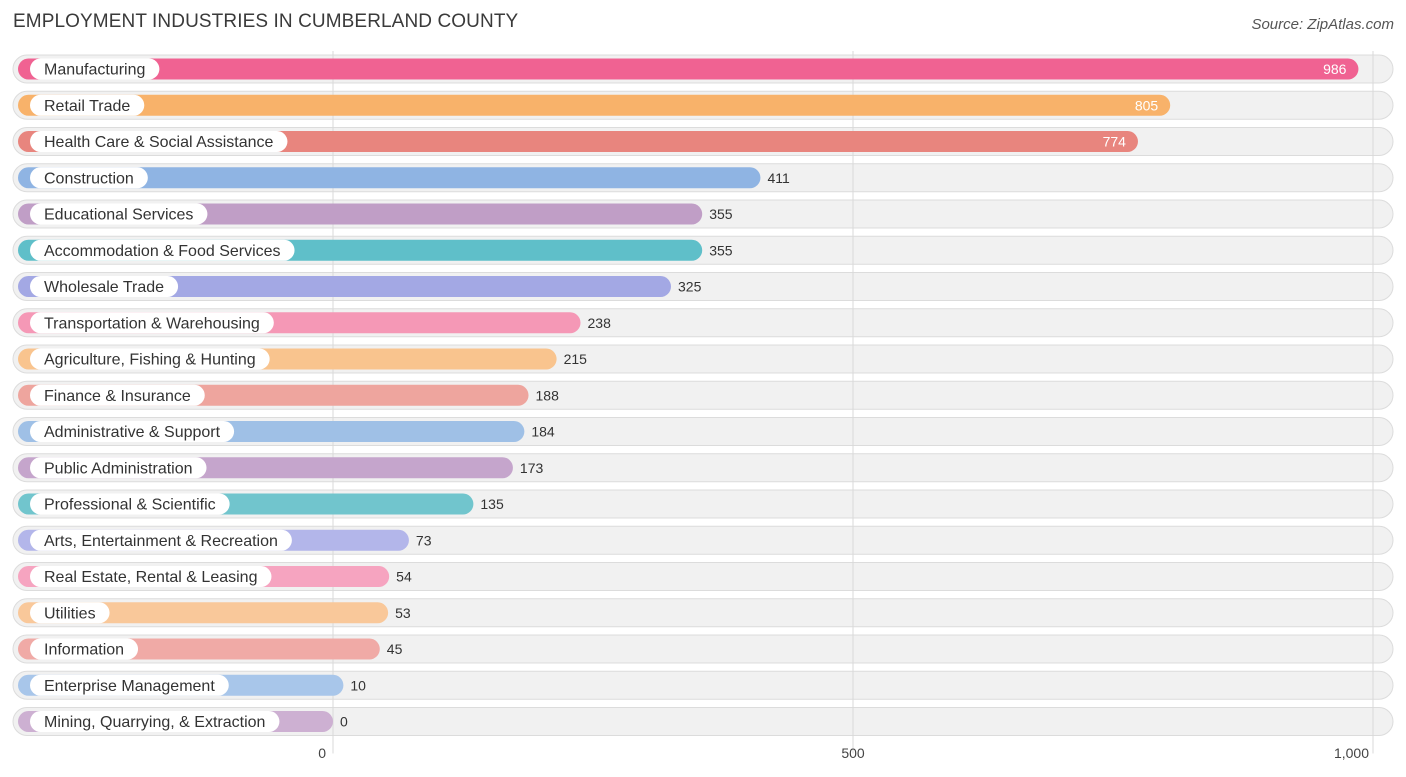  Describe the element at coordinates (210, 649) in the screenshot. I see `bar-group: Information 45` at that location.